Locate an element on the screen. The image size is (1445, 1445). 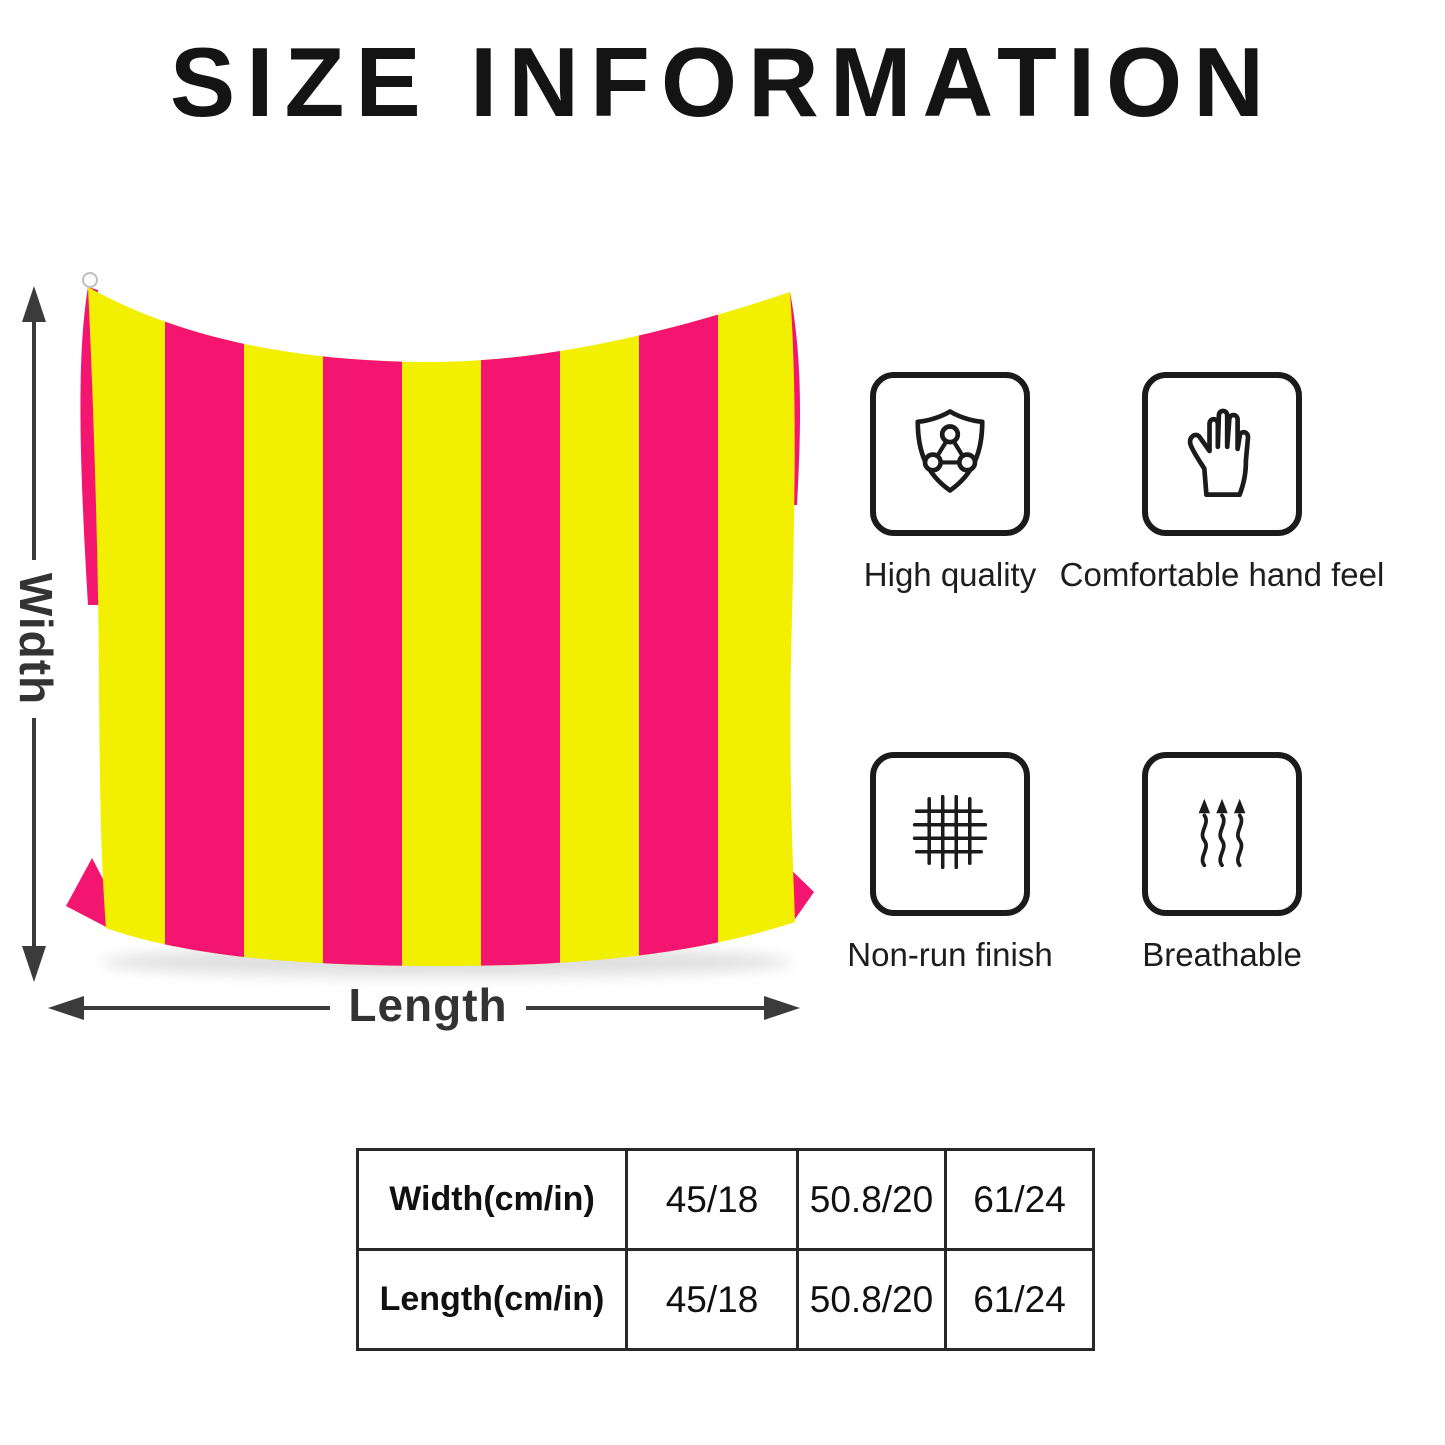
shield-quality-icon is located at coordinates (950, 454).